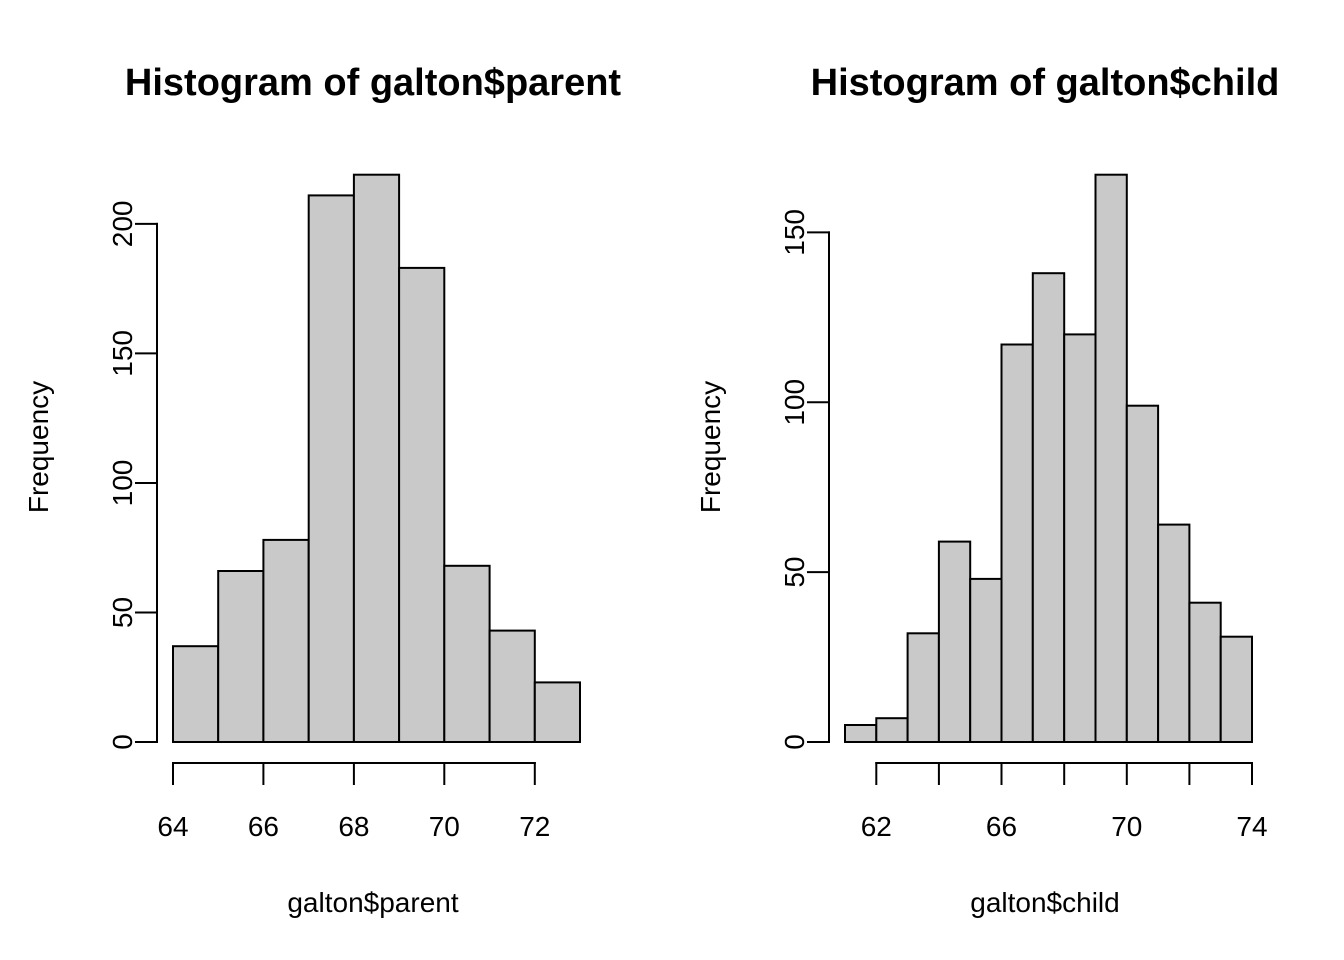  I want to click on chart-title: Histogram of galton$child, so click(1045, 83).